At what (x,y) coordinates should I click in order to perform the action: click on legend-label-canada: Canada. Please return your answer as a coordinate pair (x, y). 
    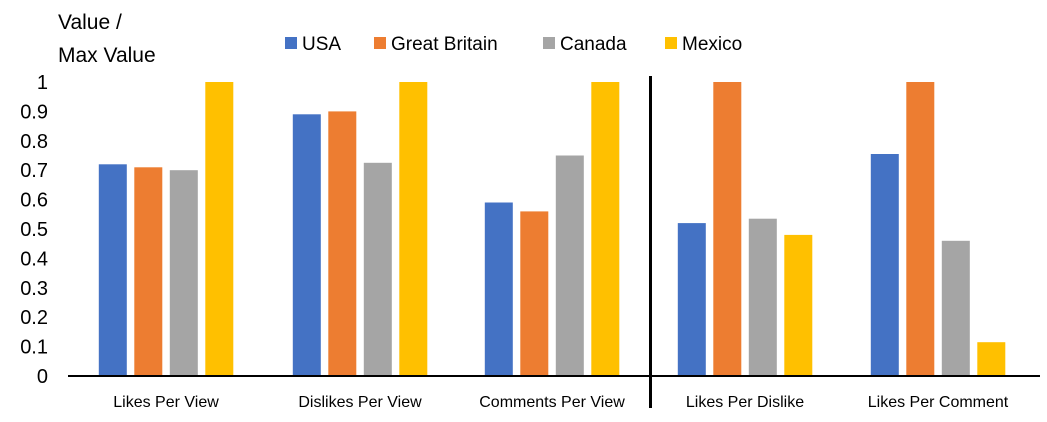
    Looking at the image, I should click on (593, 44).